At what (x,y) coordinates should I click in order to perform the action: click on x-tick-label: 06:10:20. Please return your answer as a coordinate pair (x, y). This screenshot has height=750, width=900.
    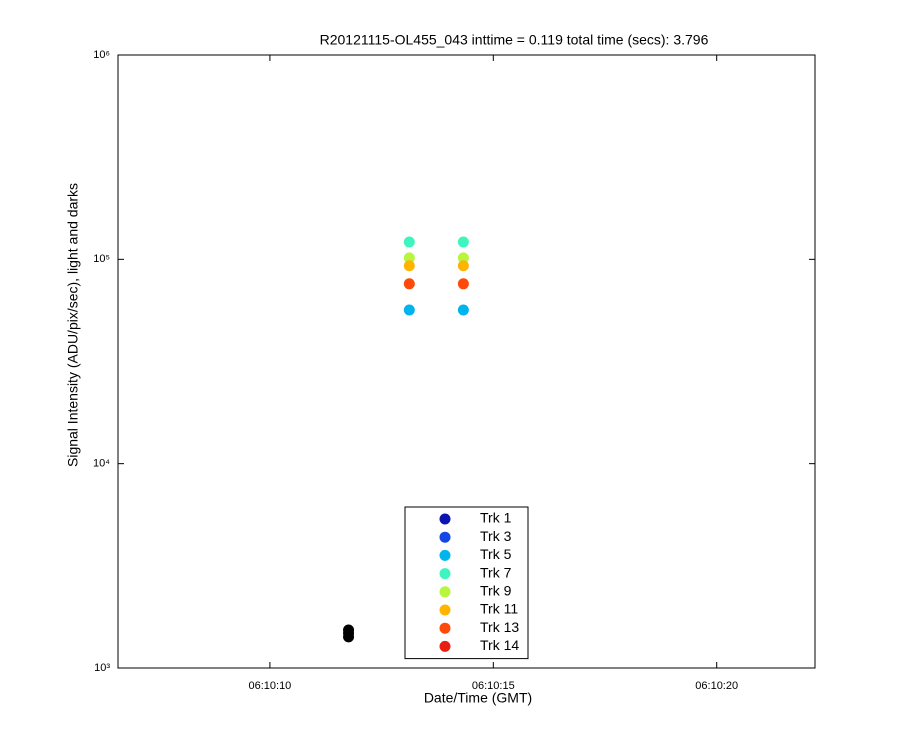
    Looking at the image, I should click on (716, 686).